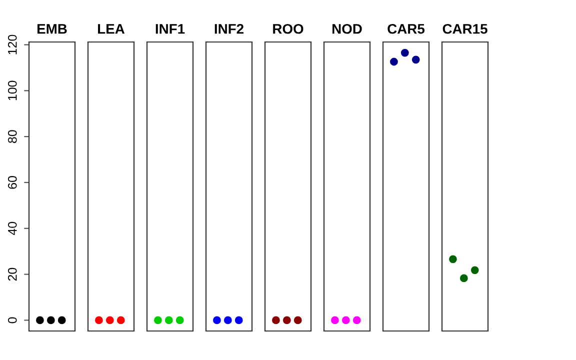  What do you see at coordinates (12, 229) in the screenshot?
I see `y-tick-label: 40` at bounding box center [12, 229].